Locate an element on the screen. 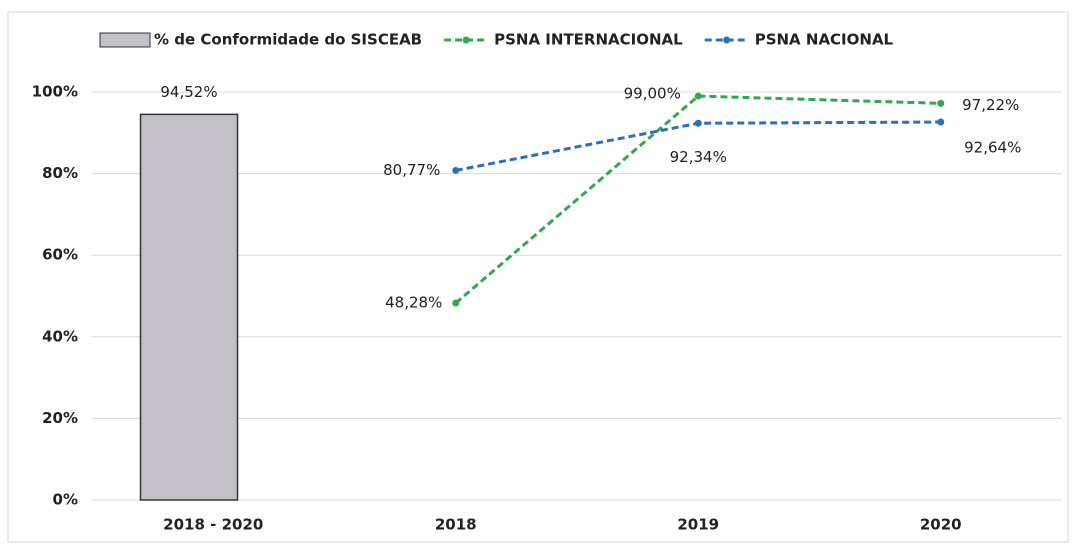  data-label: 92,34% is located at coordinates (698, 157).